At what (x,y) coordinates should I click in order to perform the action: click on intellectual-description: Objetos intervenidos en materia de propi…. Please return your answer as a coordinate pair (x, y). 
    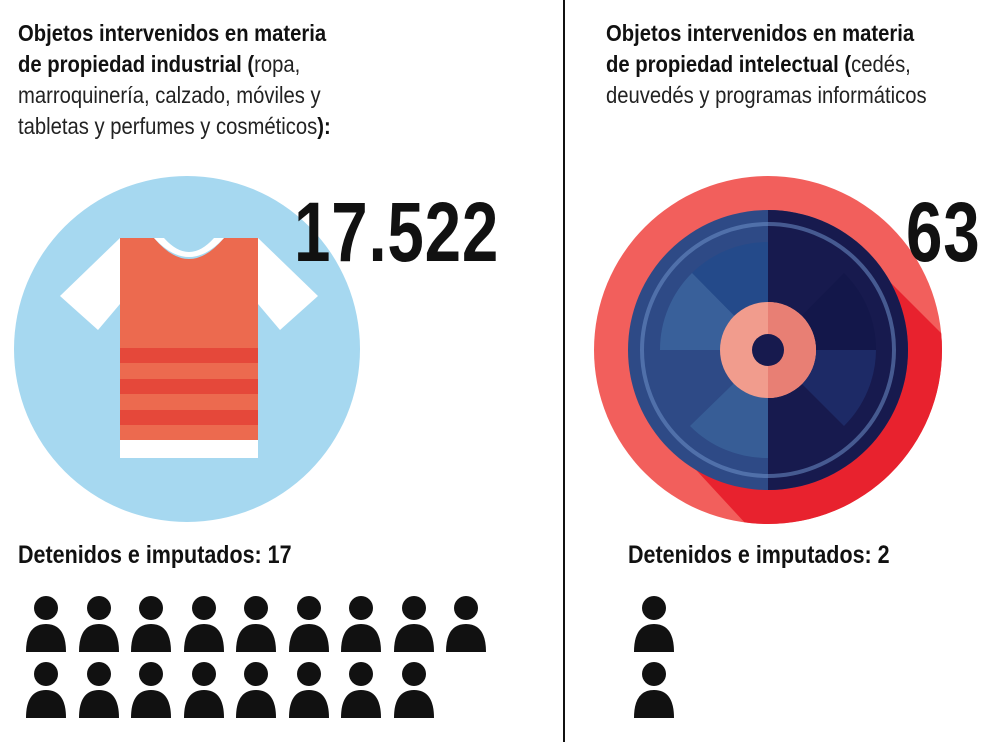
    Looking at the image, I should click on (798, 64).